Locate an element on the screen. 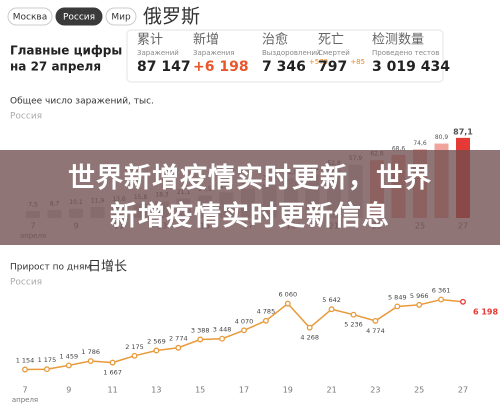 This screenshot has height=404, width=500. stat-label-cn: 新增 is located at coordinates (206, 40).